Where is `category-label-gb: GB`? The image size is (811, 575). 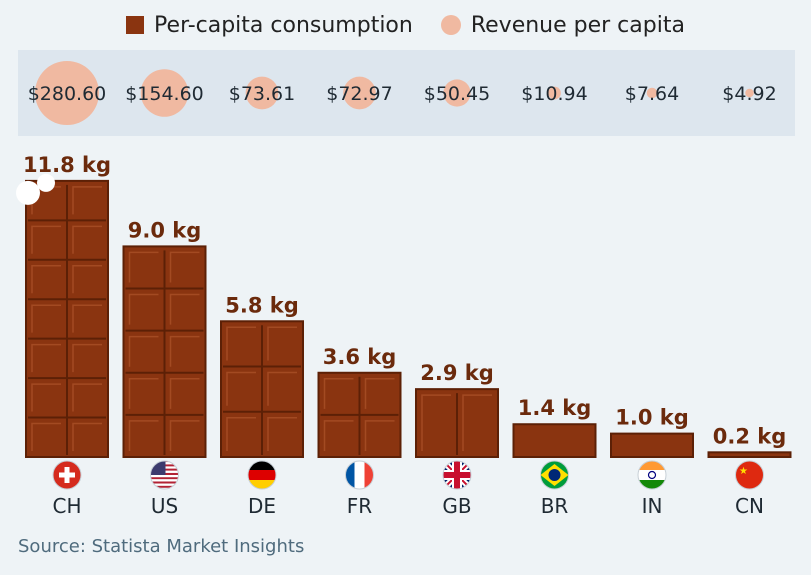
category-label-gb: GB is located at coordinates (456, 506).